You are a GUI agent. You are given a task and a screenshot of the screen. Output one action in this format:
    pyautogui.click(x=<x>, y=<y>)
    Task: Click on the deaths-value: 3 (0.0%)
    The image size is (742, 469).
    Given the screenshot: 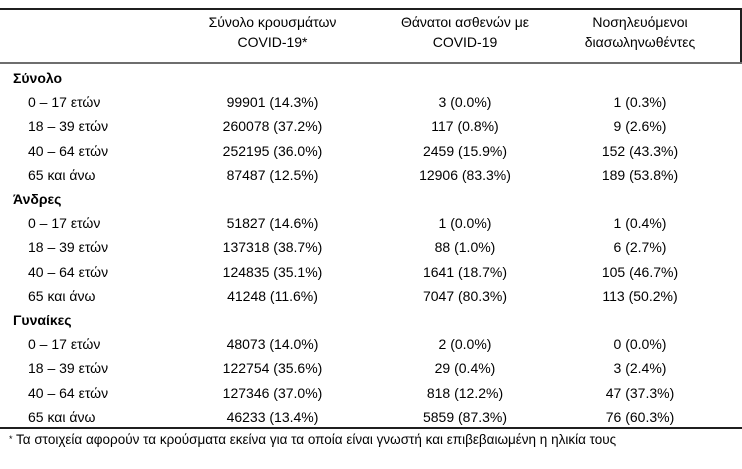 What is the action you would take?
    pyautogui.click(x=465, y=102)
    